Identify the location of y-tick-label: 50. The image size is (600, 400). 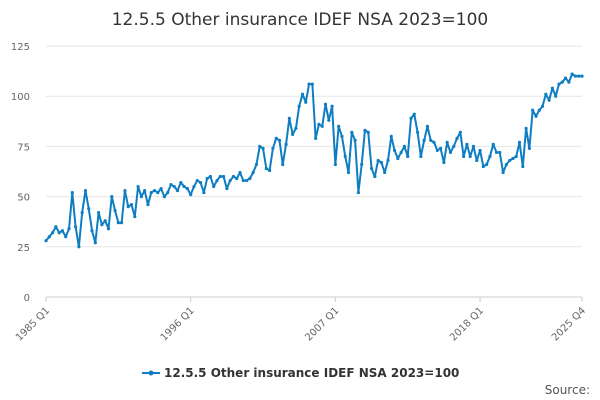
(23, 198).